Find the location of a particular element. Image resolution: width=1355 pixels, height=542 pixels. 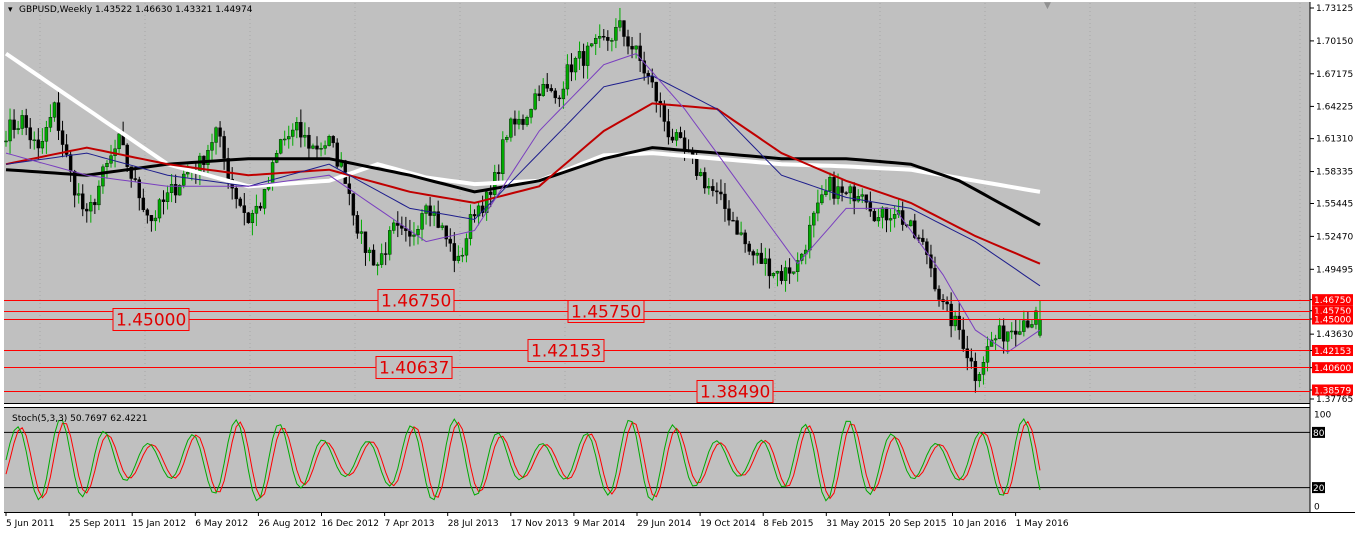

time-label: 1 May 2016 is located at coordinates (1042, 524).